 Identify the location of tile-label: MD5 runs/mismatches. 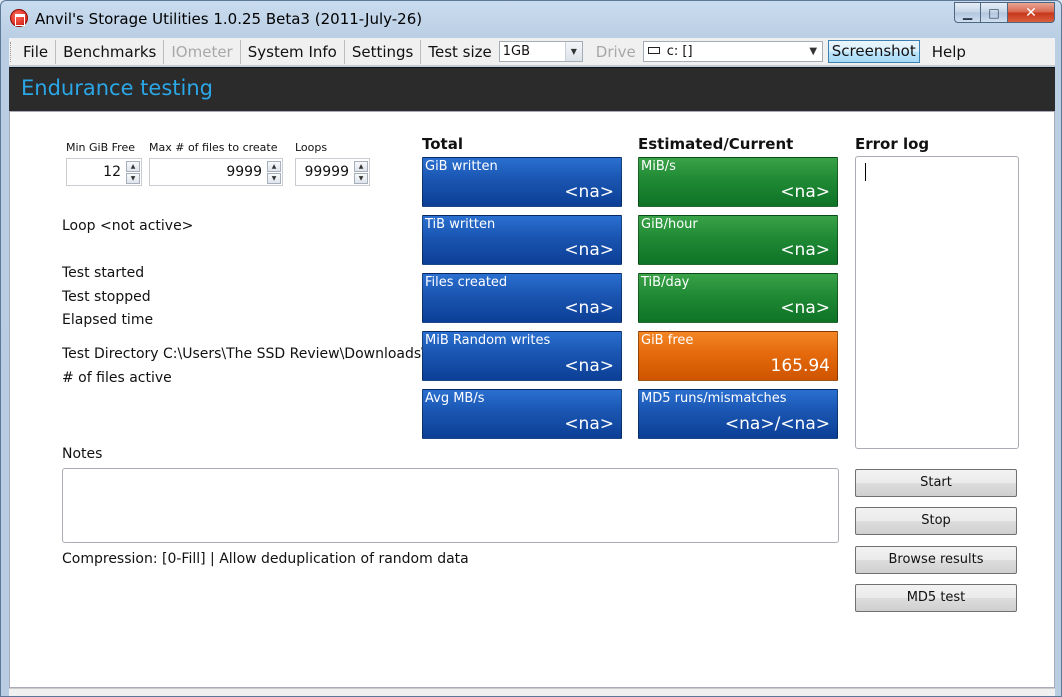
(714, 398).